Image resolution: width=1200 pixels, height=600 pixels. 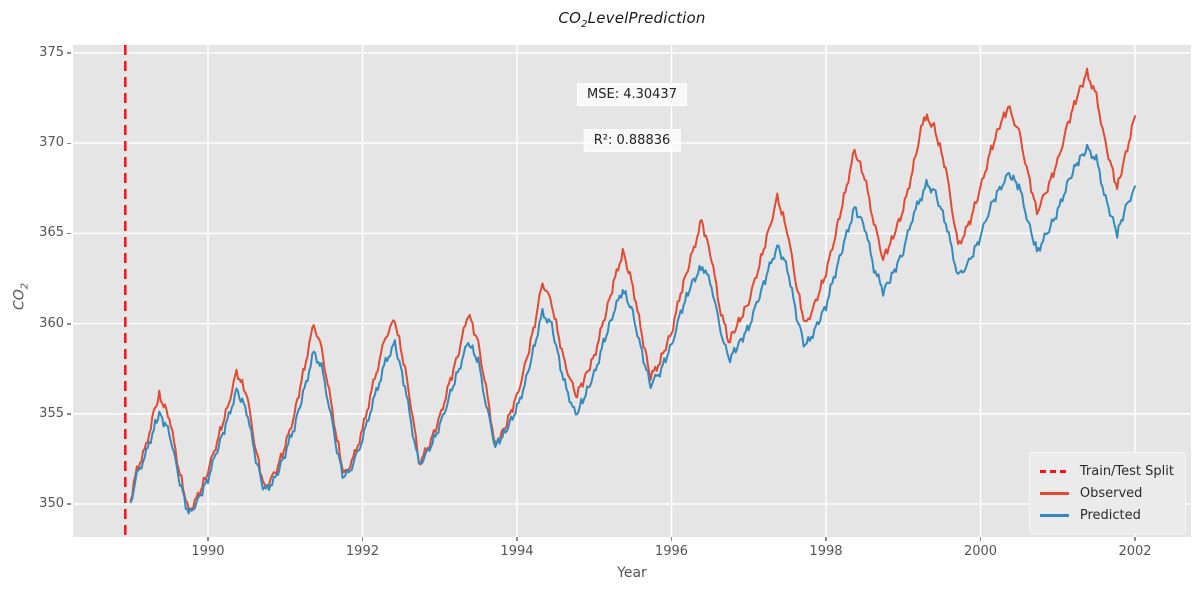 What do you see at coordinates (51, 143) in the screenshot?
I see `y-tick-label: 370` at bounding box center [51, 143].